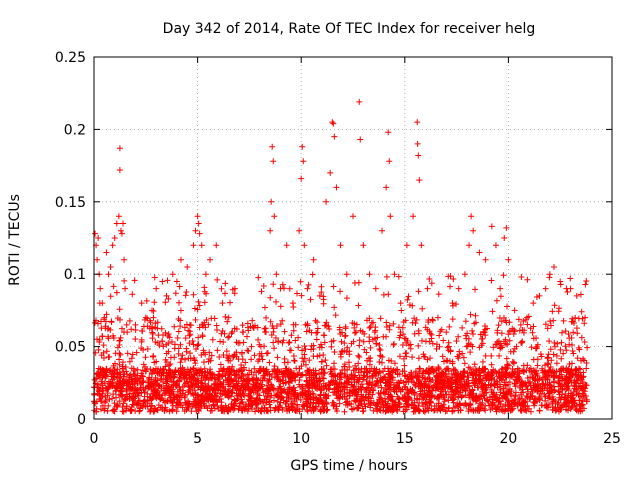  What do you see at coordinates (94, 439) in the screenshot?
I see `x-tick-label: 0` at bounding box center [94, 439].